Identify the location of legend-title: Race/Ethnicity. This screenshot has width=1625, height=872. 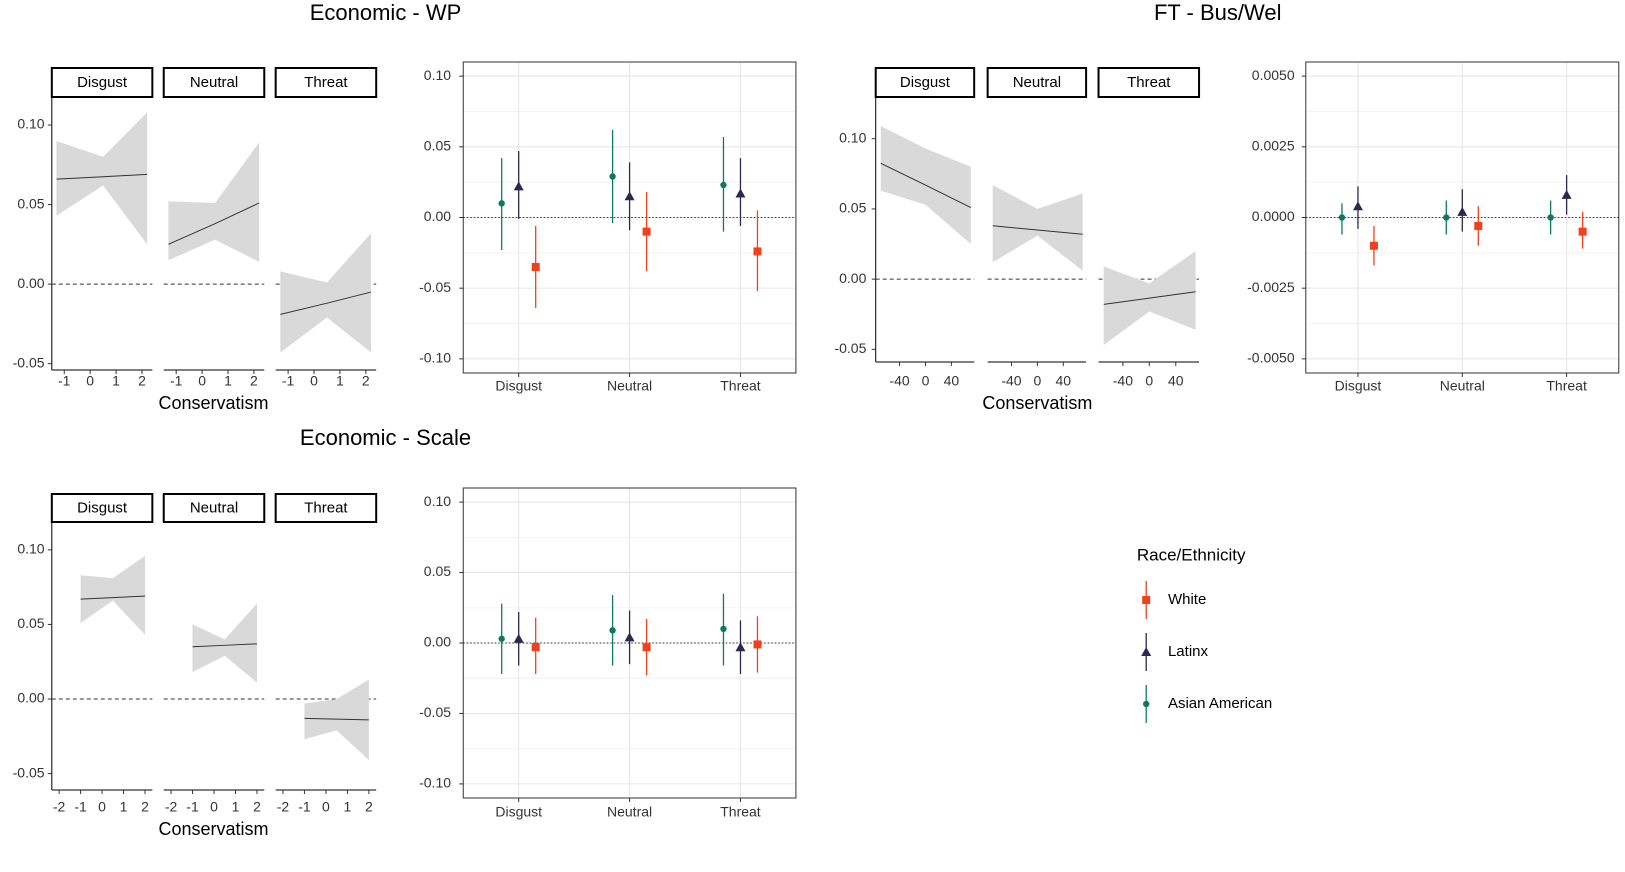
(1191, 554).